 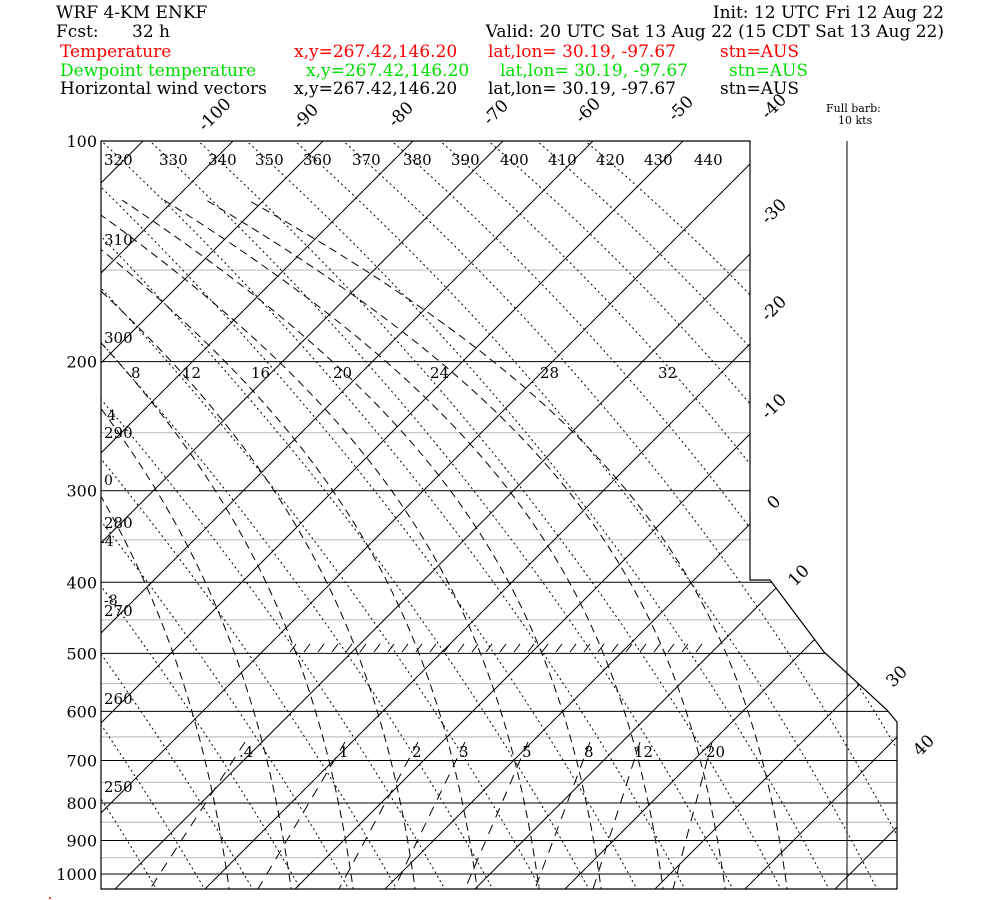 I want to click on isotherm-label: -100, so click(x=214, y=114).